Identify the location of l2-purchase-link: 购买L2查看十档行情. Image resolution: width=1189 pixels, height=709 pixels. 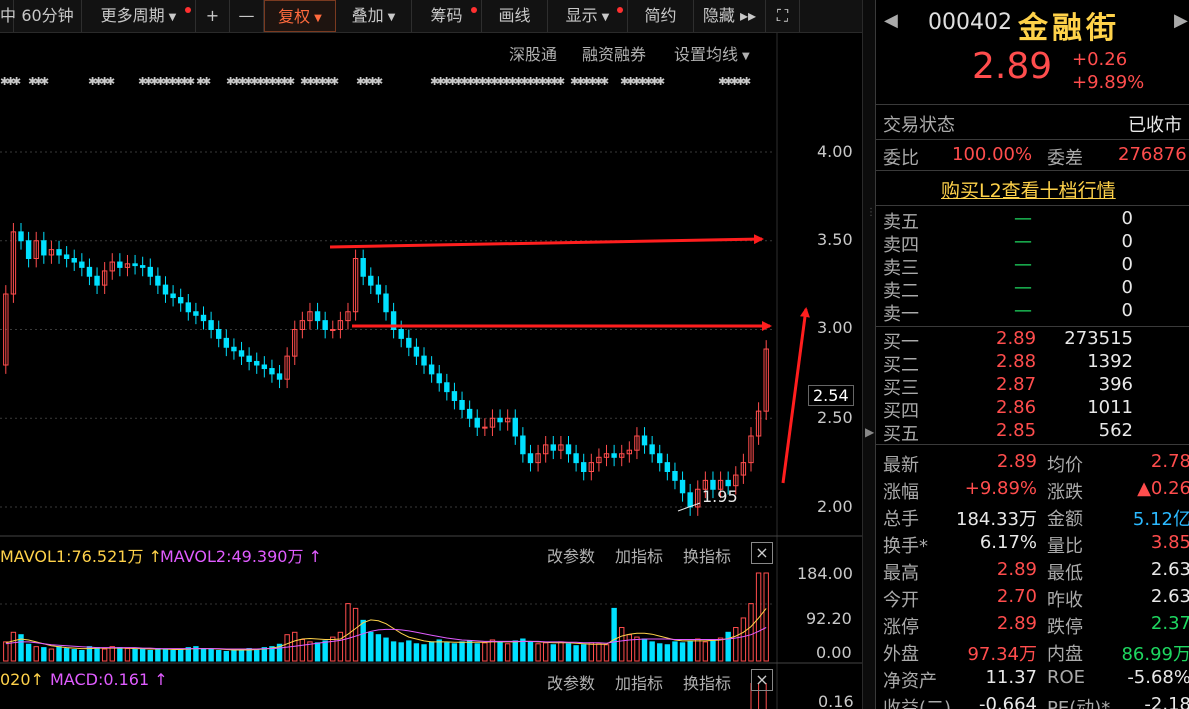
(1028, 191).